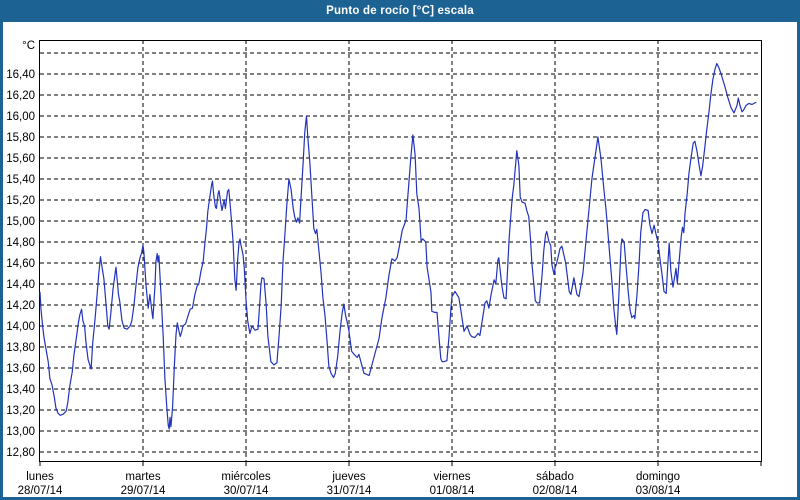 This screenshot has height=500, width=800. Describe the element at coordinates (20, 327) in the screenshot. I see `y-axis-tick-label: 14,00` at that location.